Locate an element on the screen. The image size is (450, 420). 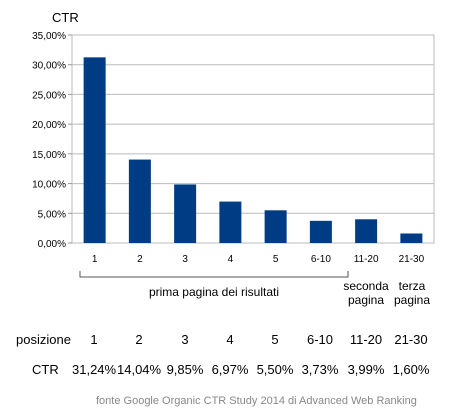
position-cell: 21-30 is located at coordinates (411, 339).